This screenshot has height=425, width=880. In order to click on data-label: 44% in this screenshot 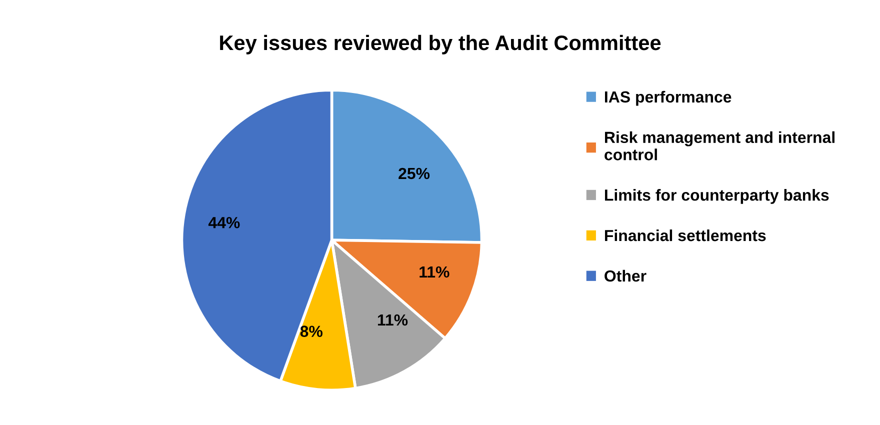, I will do `click(224, 222)`.